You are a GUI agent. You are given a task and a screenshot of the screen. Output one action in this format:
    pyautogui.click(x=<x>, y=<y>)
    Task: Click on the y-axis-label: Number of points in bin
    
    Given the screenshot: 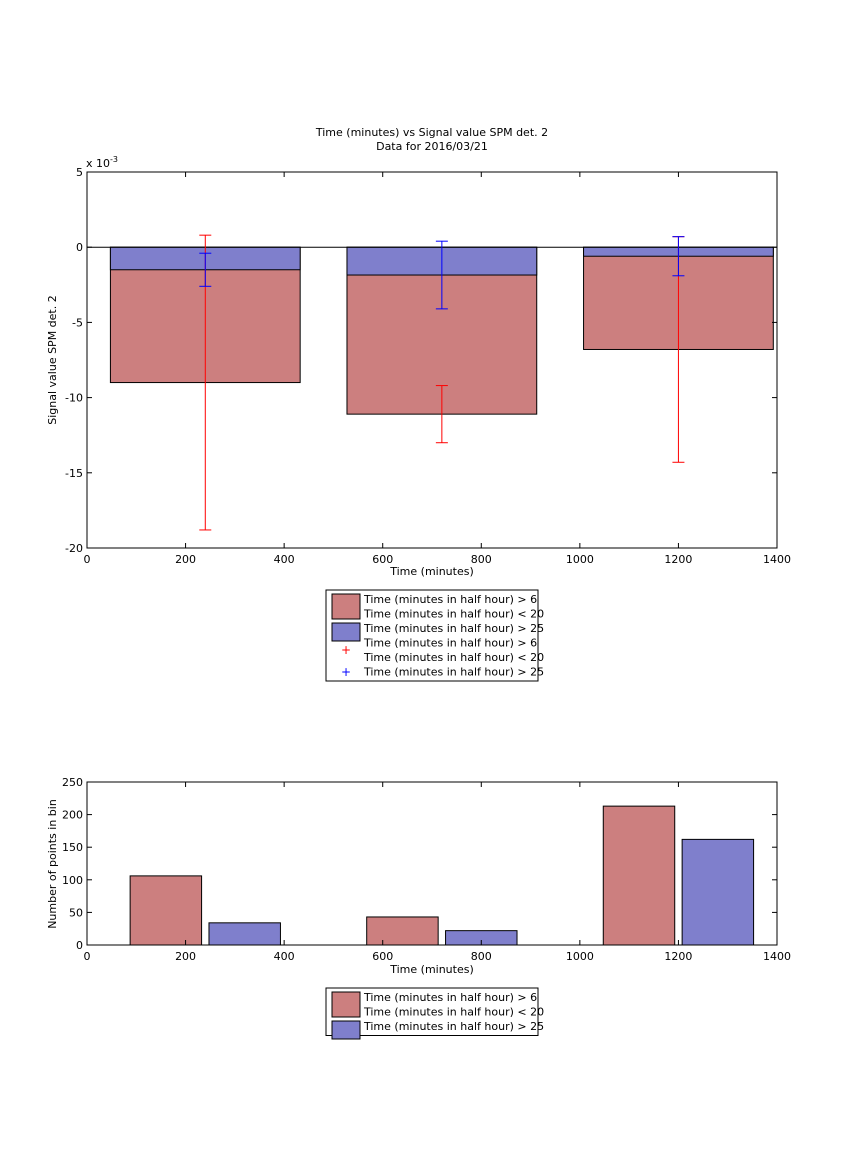 What is the action you would take?
    pyautogui.click(x=52, y=864)
    